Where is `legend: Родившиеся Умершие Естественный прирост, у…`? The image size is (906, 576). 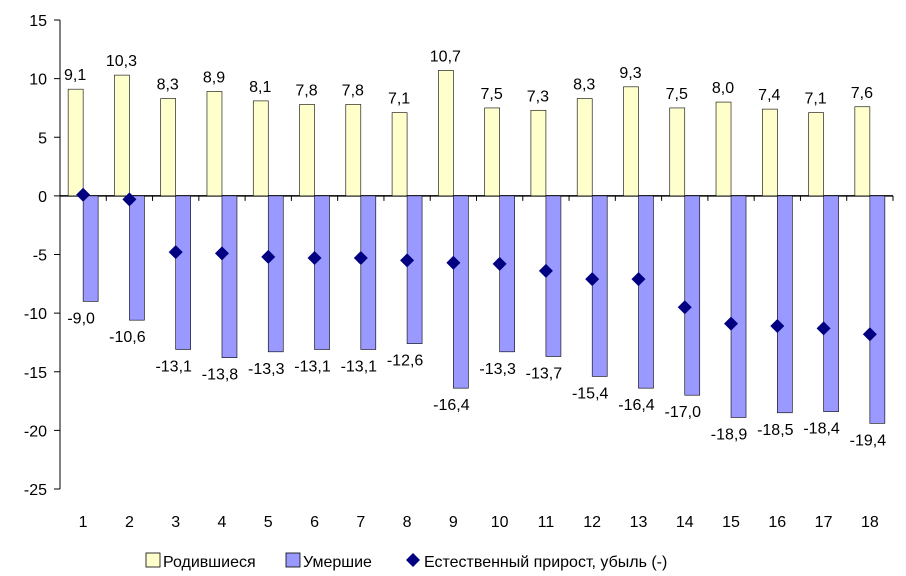
legend: Родившиеся Умершие Естественный прирост, у… is located at coordinates (406, 561).